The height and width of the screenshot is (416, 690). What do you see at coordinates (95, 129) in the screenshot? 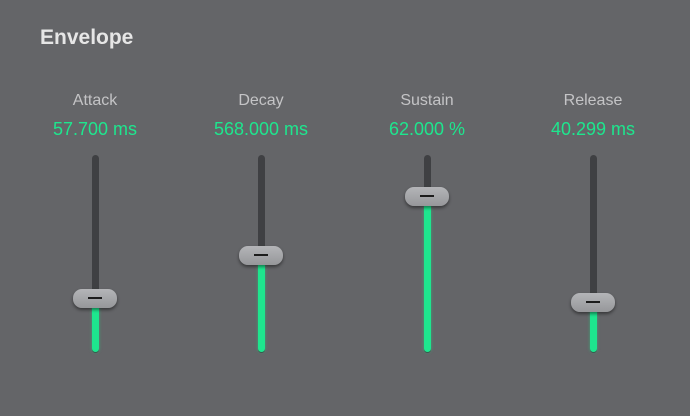
I see `attack-value: 57.700 ms` at bounding box center [95, 129].